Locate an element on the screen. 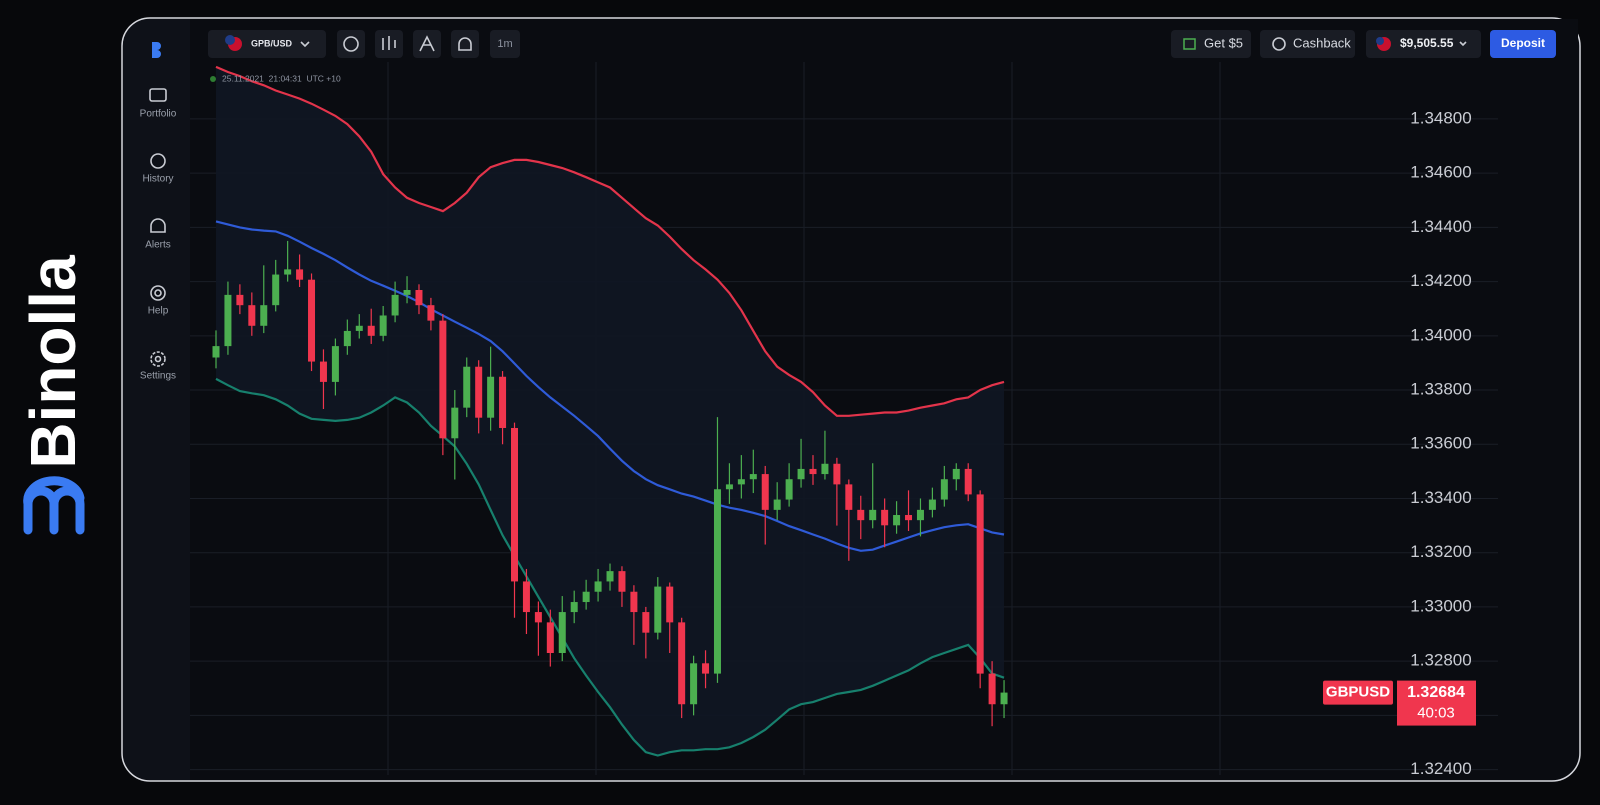  cashback-button: Cashback is located at coordinates (1307, 44).